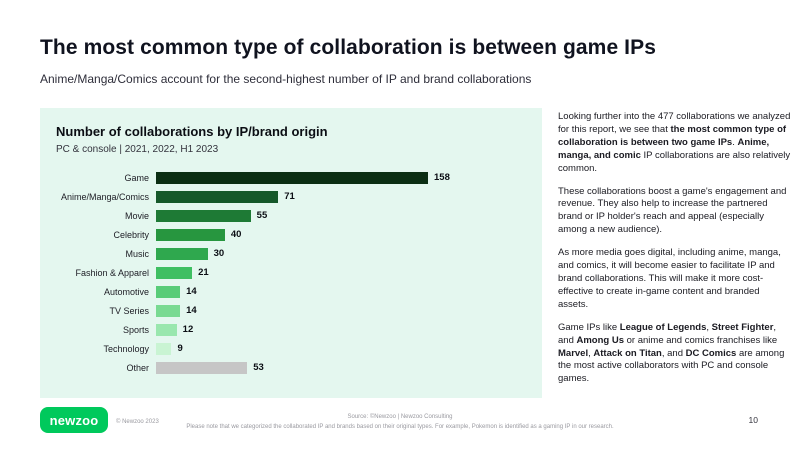  What do you see at coordinates (442, 177) in the screenshot?
I see `bar-value: 158` at bounding box center [442, 177].